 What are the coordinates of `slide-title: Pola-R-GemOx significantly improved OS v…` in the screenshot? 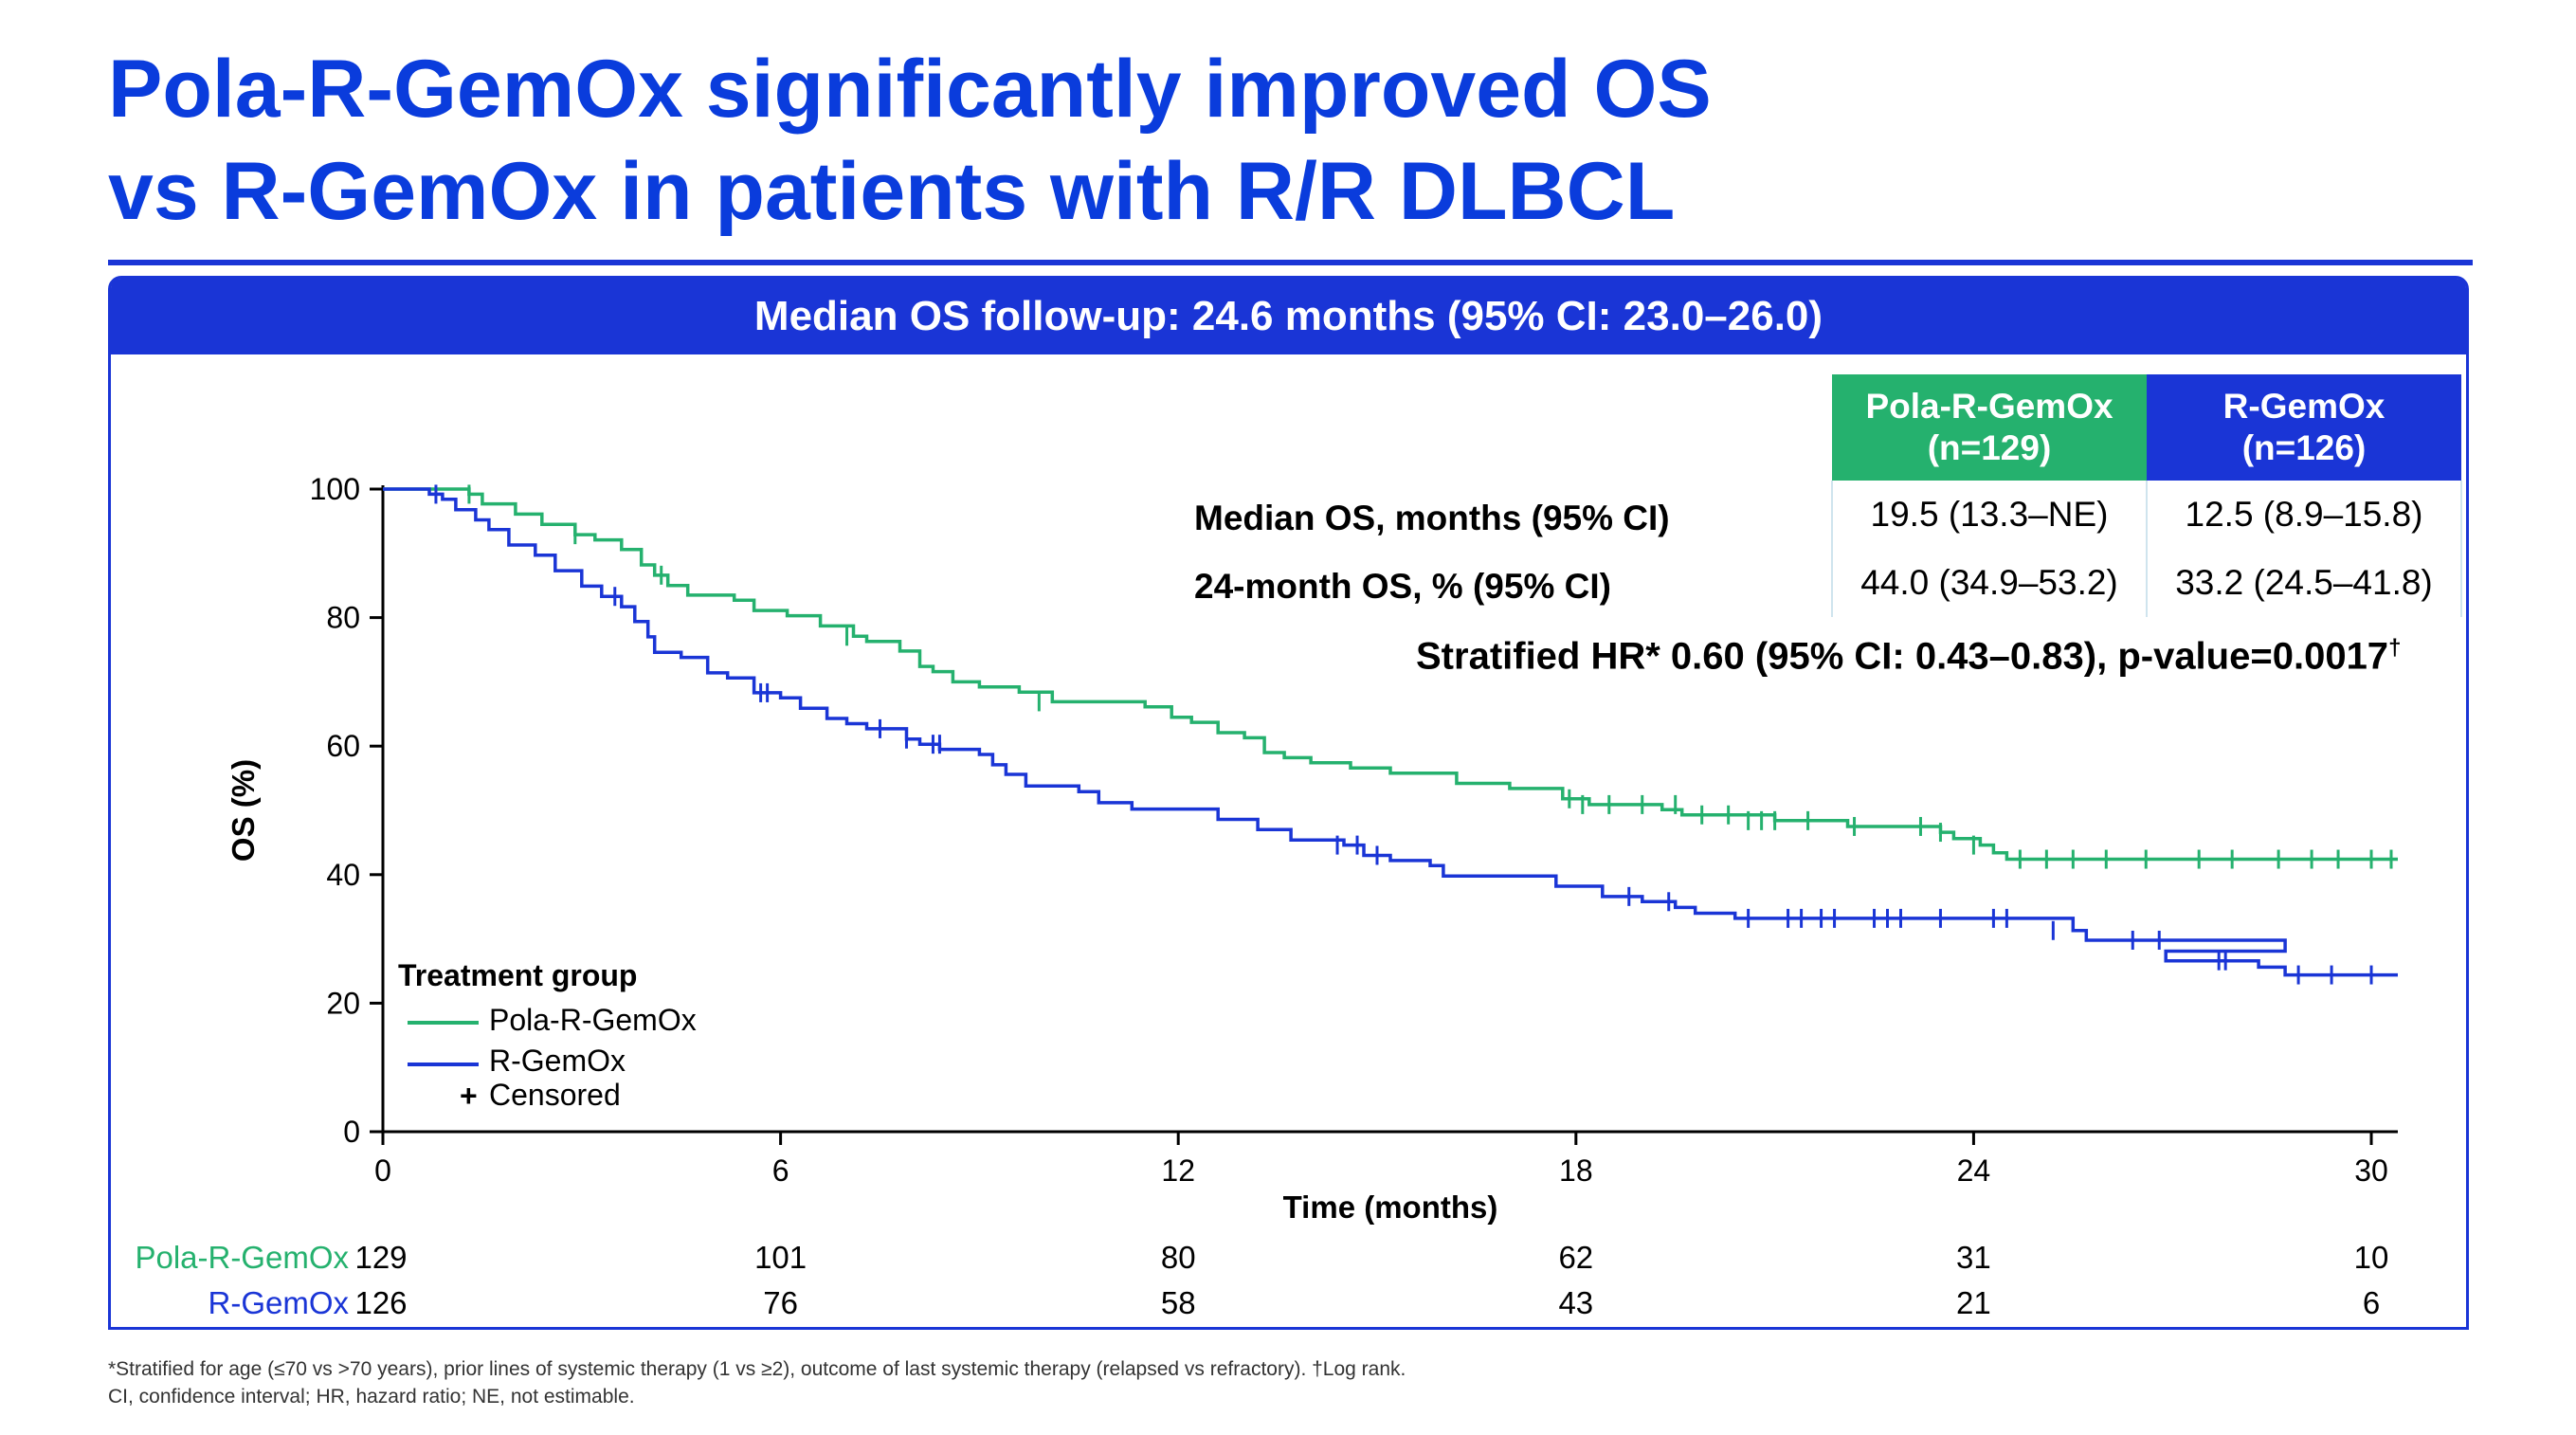 It's located at (1198, 140).